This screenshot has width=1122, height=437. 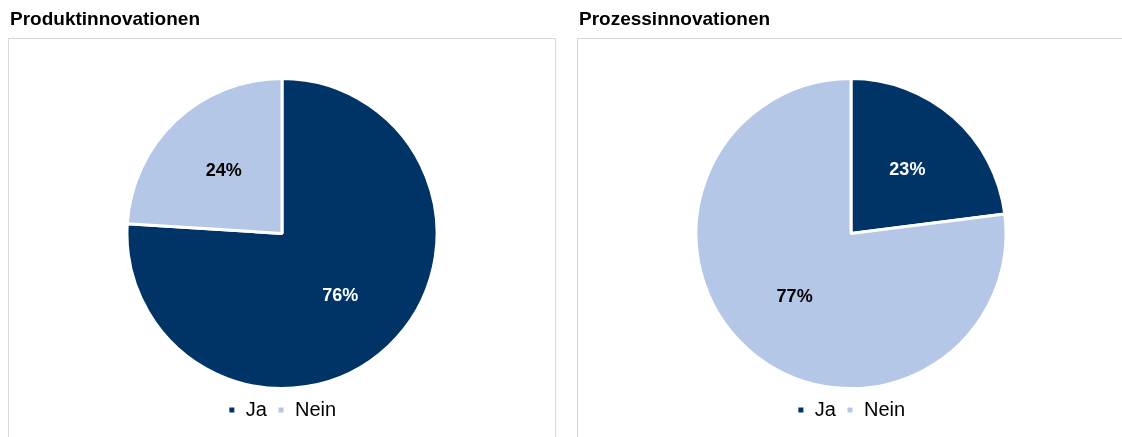 I want to click on data-label: 77%, so click(x=794, y=296).